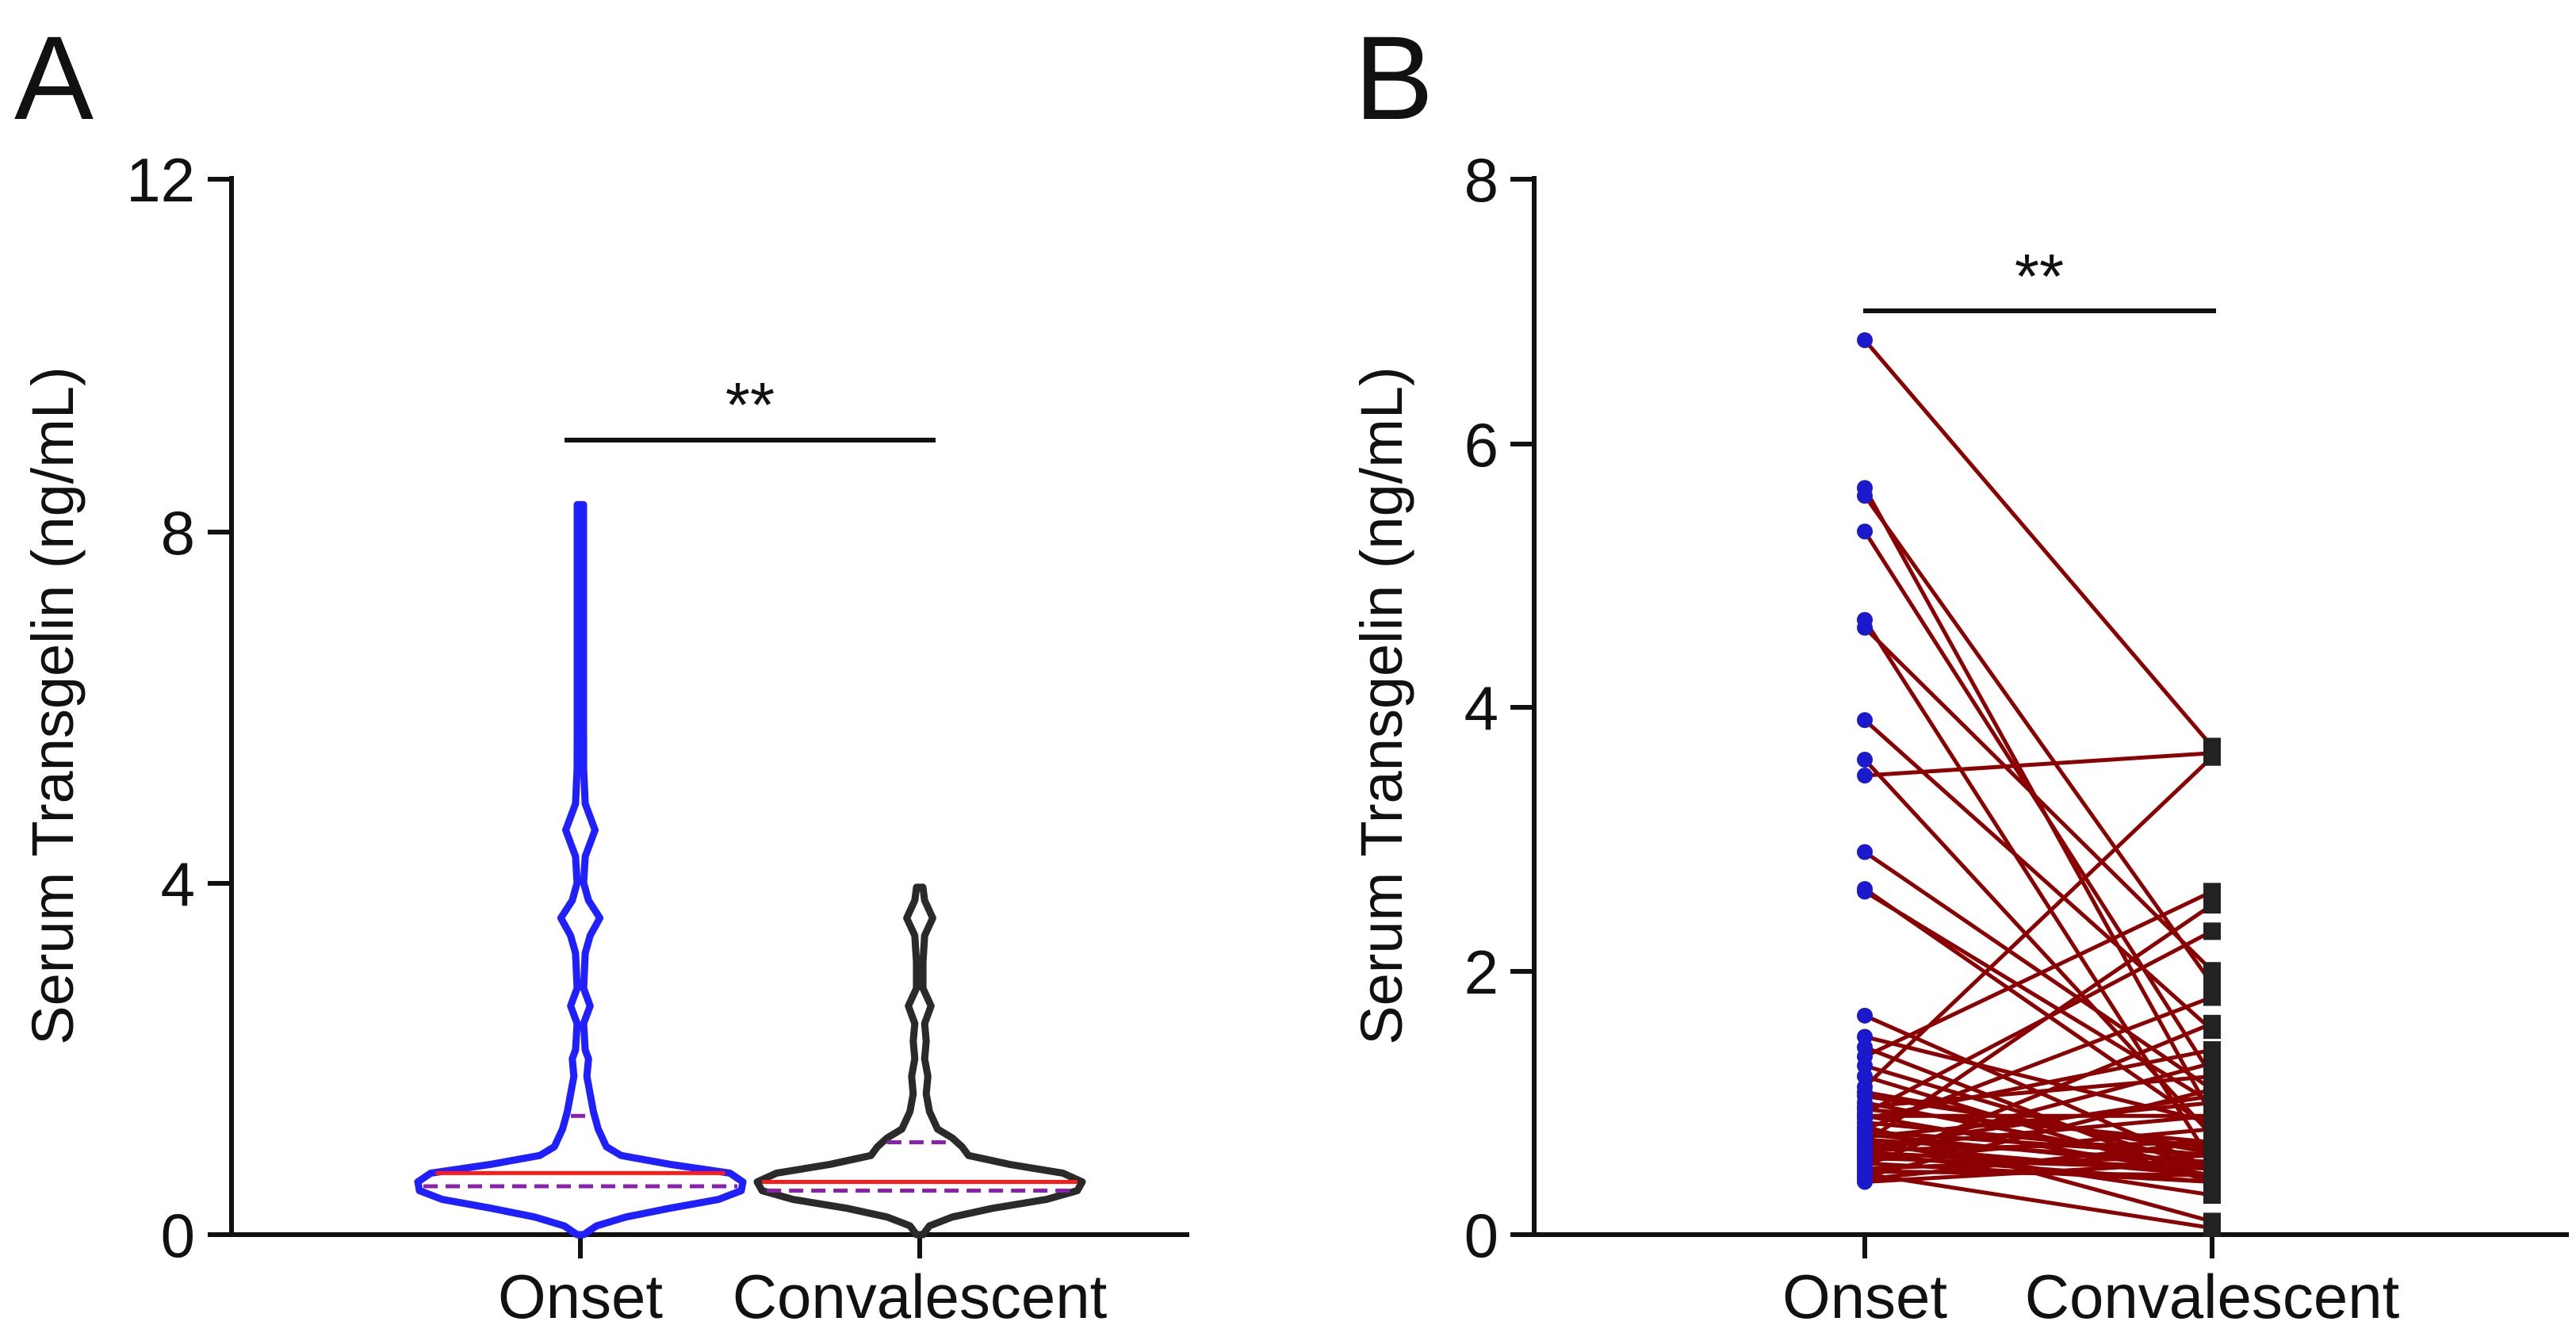  What do you see at coordinates (919, 1061) in the screenshot?
I see `violin-convalescent` at bounding box center [919, 1061].